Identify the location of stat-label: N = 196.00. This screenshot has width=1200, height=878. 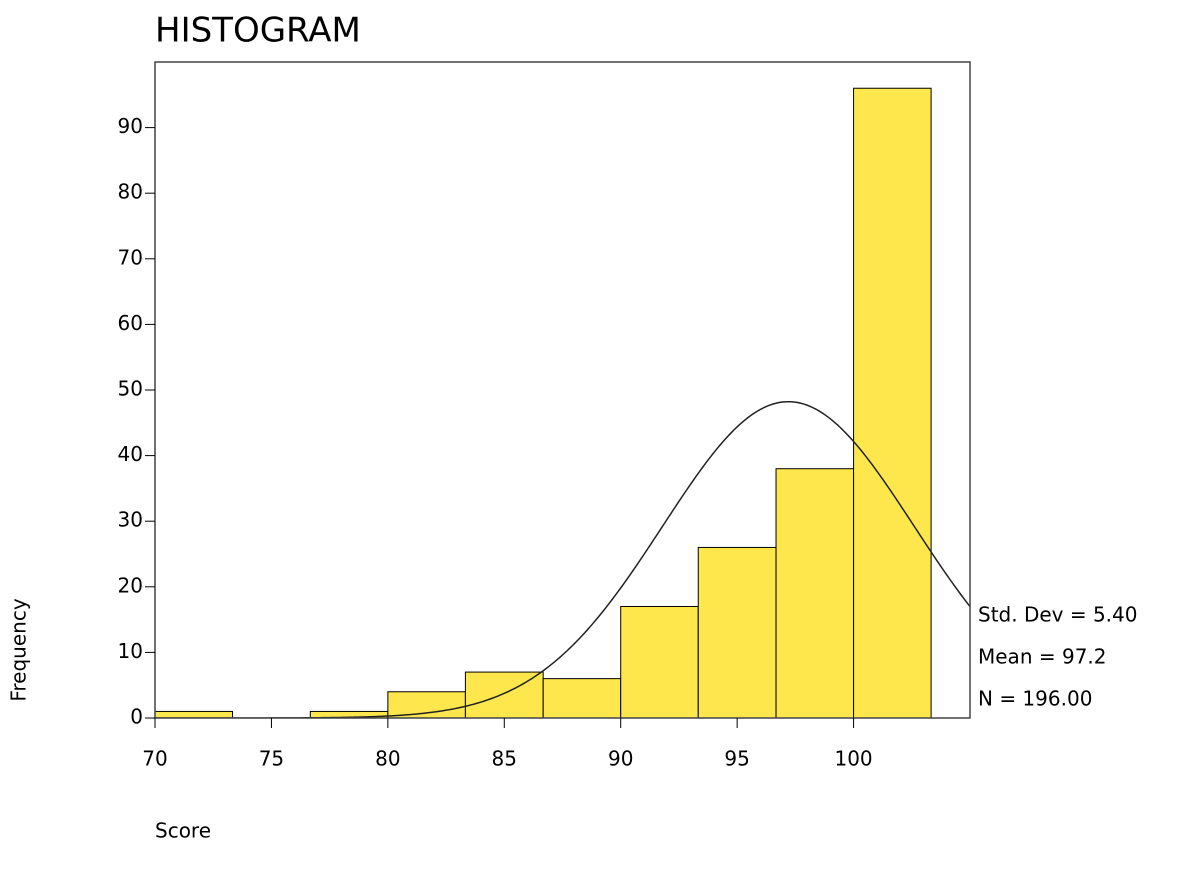
(1035, 699).